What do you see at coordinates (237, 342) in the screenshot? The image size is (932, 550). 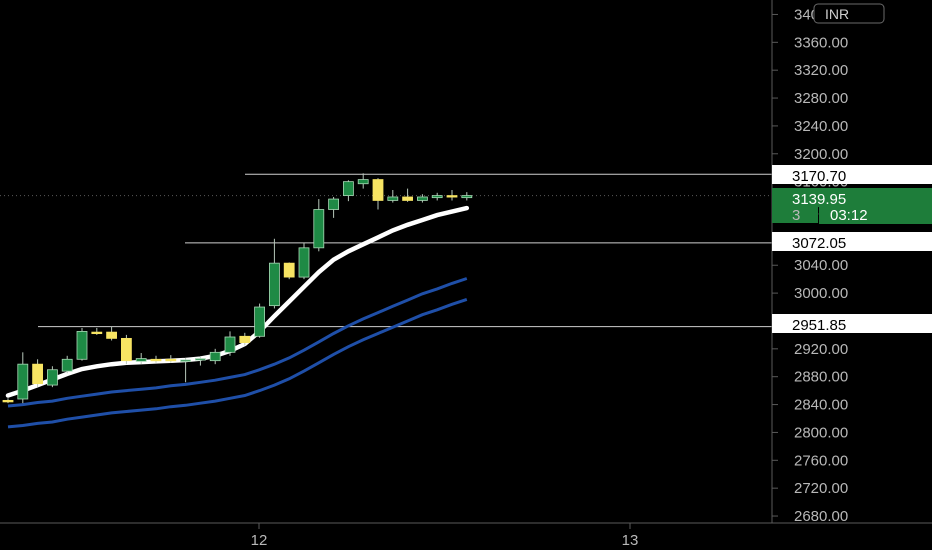 I see `ma-blue-upper-line` at bounding box center [237, 342].